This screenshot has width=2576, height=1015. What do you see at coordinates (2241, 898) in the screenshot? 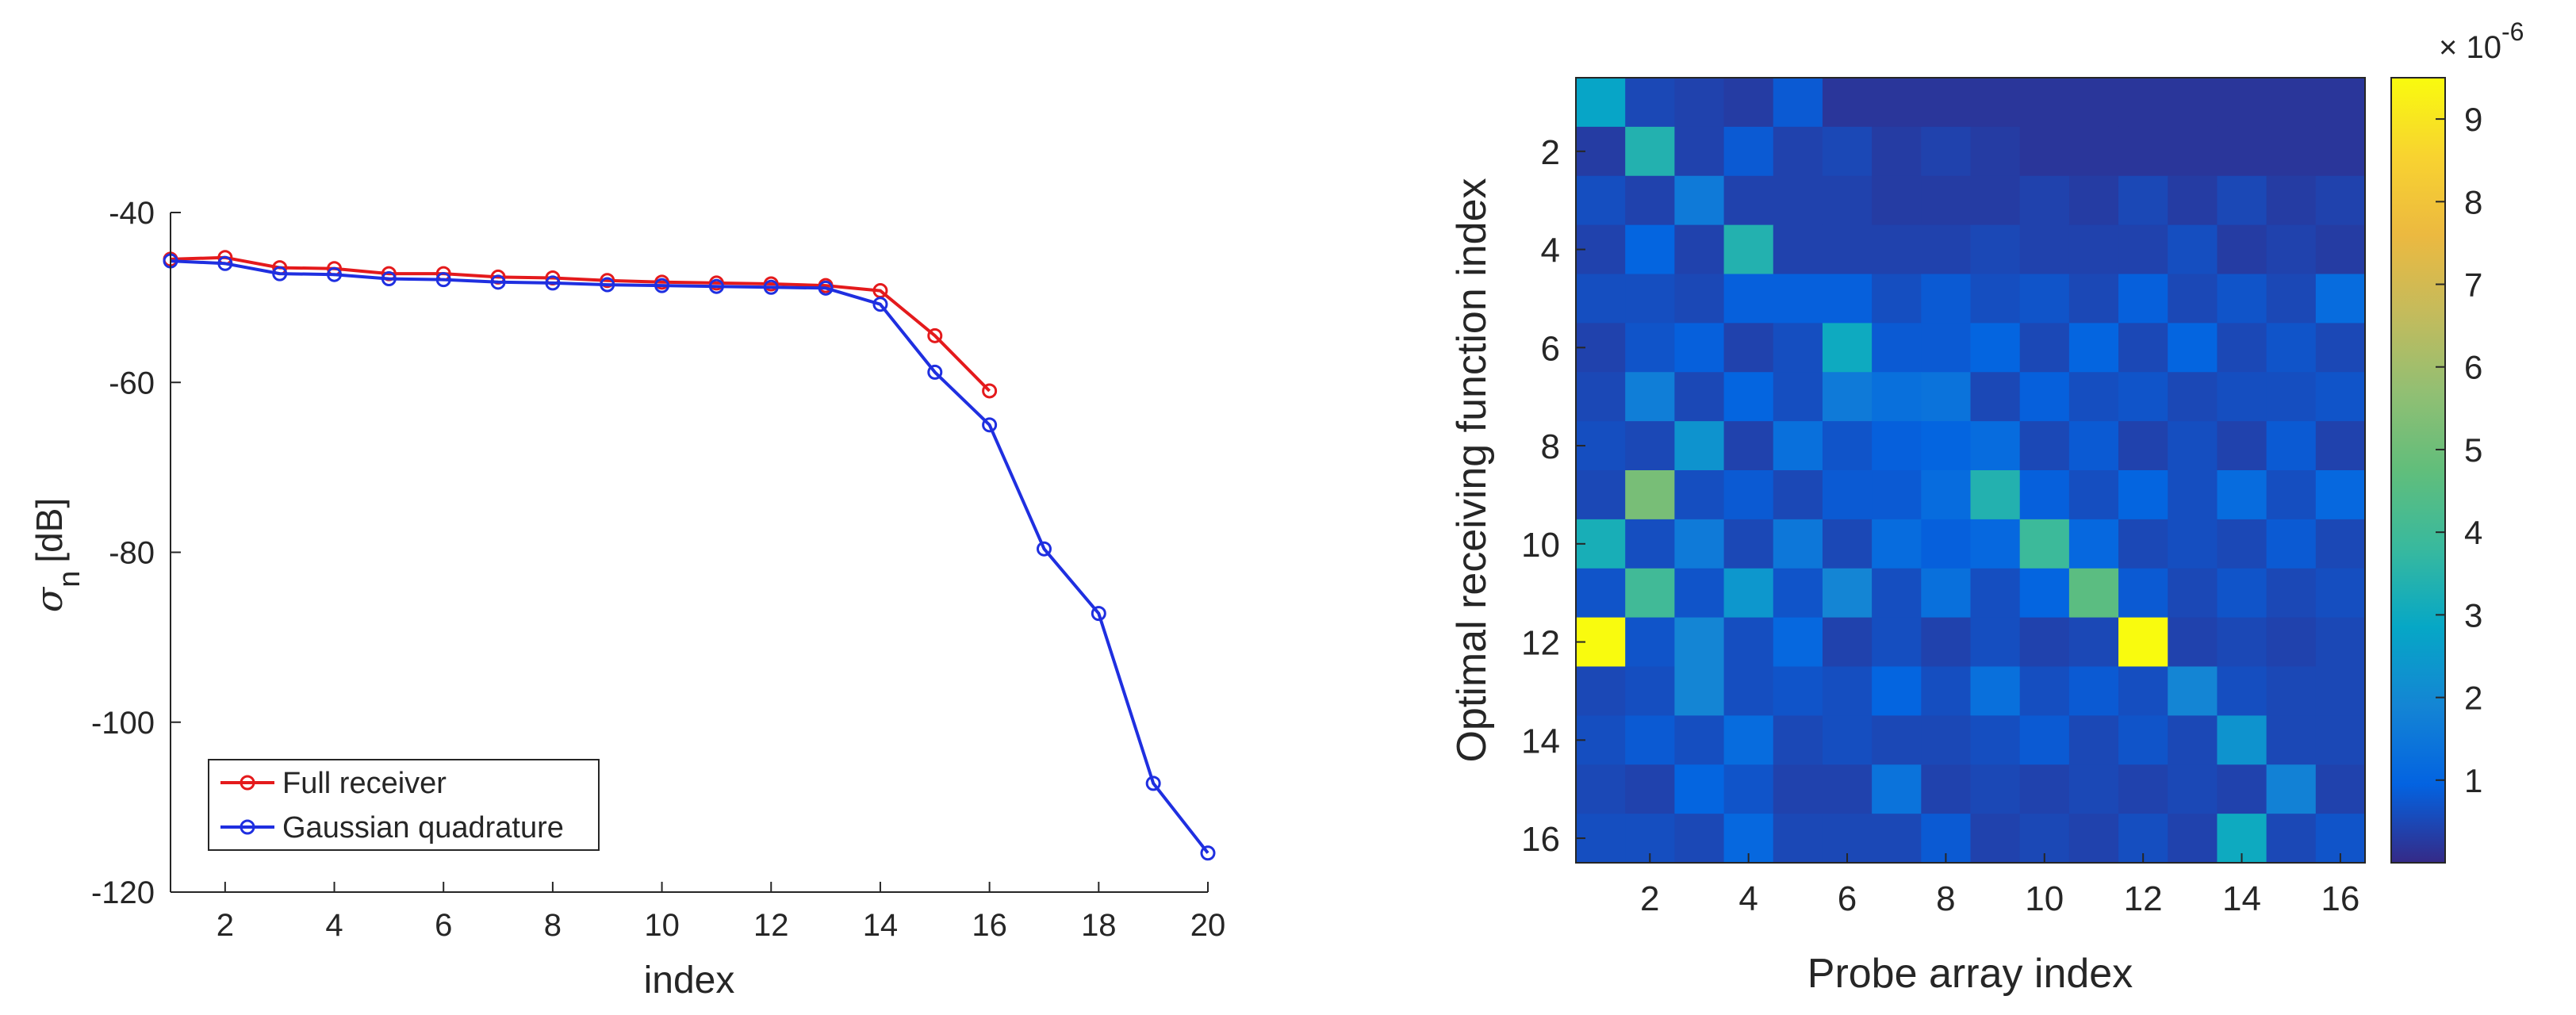
I see `heatmap-x-tick-label: 14` at bounding box center [2241, 898].